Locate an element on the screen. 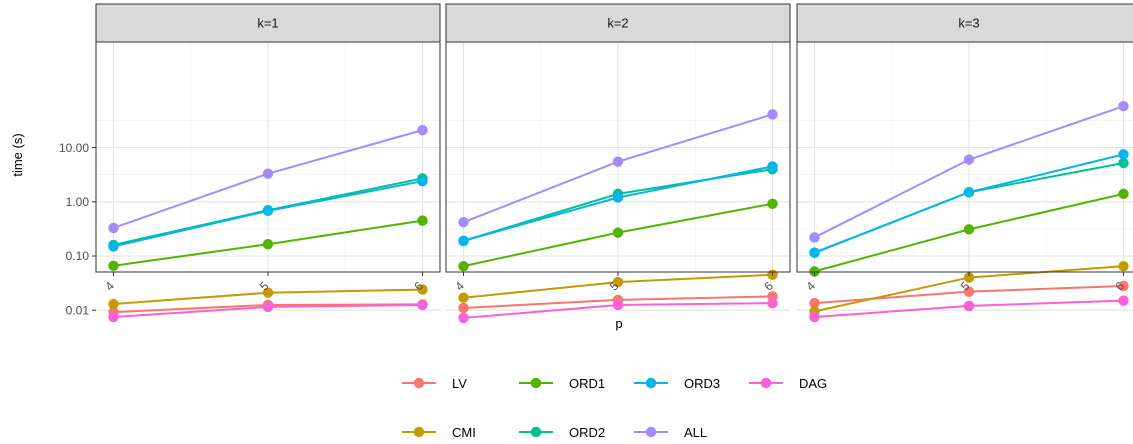  legend-label: DAG is located at coordinates (813, 383).